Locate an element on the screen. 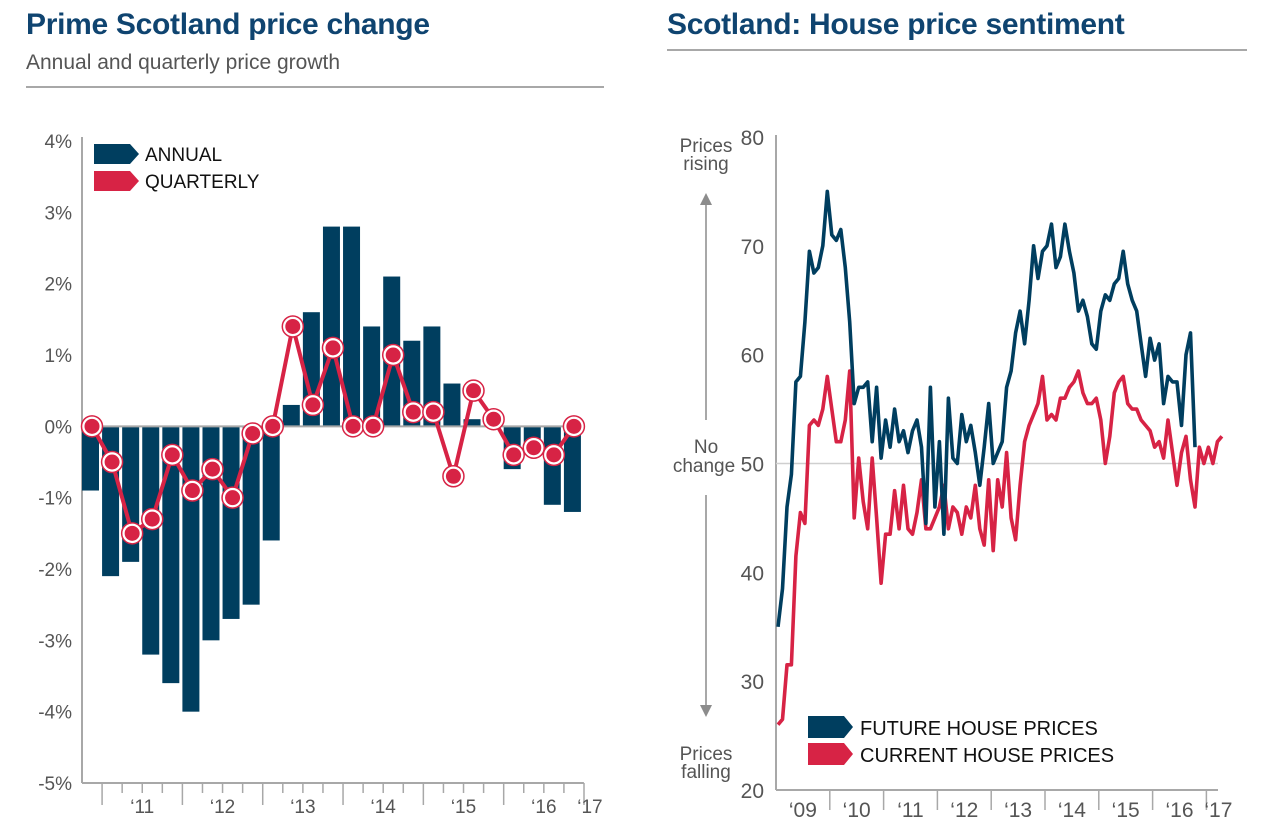 The image size is (1270, 840). right-title-rule is located at coordinates (957, 50).